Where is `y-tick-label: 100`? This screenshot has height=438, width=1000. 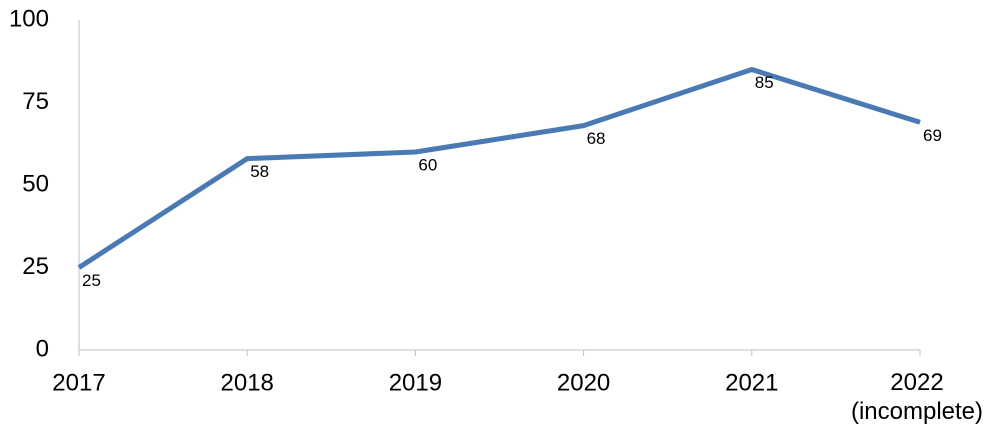 y-tick-label: 100 is located at coordinates (29, 18).